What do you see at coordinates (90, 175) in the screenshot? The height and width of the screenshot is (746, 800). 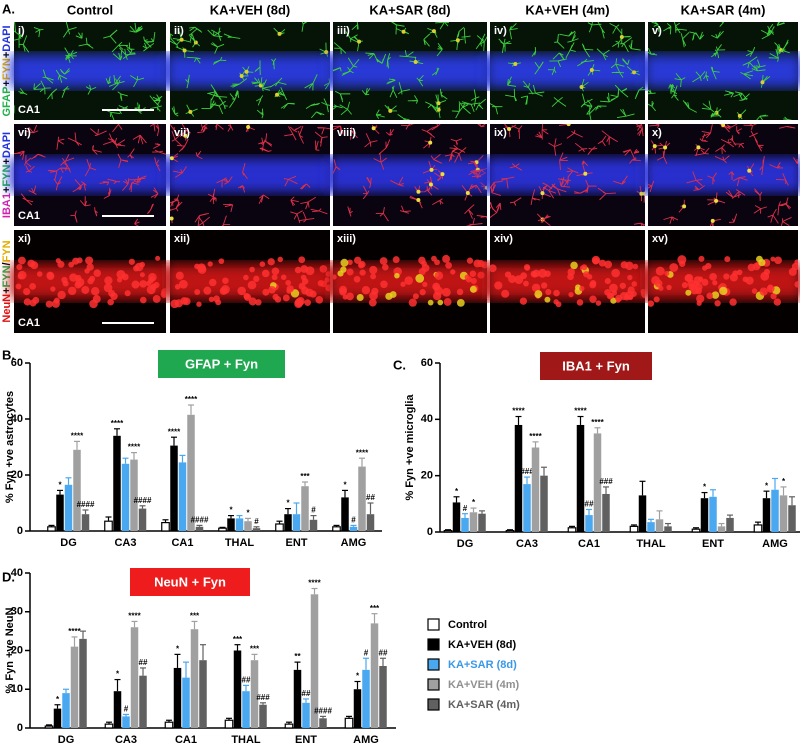 I see `micrograph` at bounding box center [90, 175].